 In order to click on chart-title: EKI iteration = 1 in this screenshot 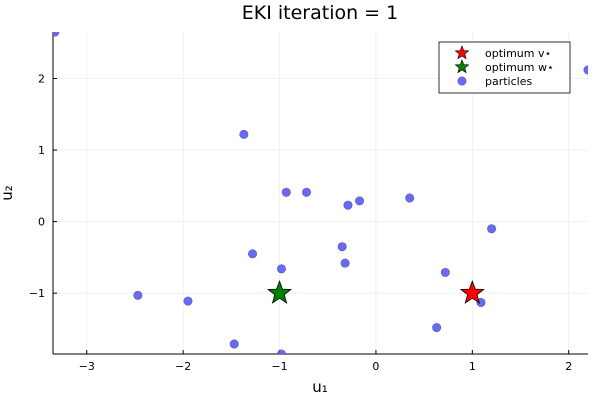, I will do `click(320, 13)`.